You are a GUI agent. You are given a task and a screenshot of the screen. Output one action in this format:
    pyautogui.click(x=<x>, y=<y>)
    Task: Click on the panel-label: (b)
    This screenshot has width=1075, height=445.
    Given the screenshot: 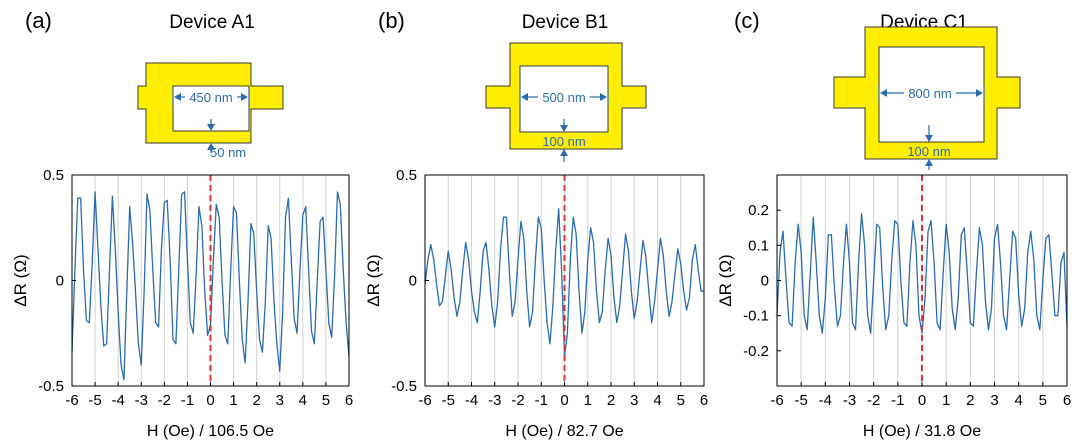 What is the action you would take?
    pyautogui.click(x=391, y=20)
    